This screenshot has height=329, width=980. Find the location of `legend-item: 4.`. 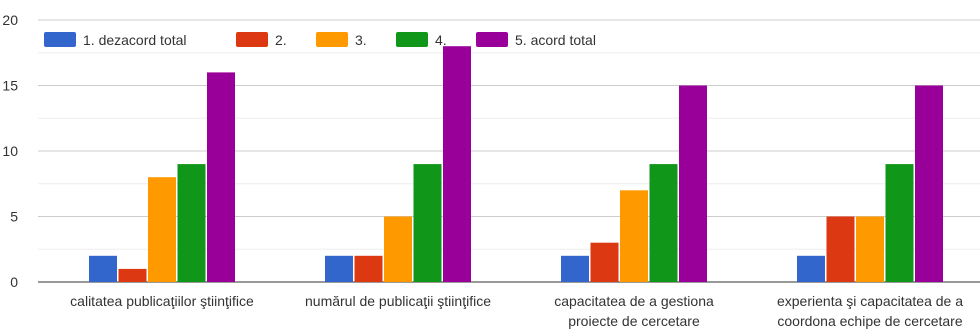

legend-item: 4. is located at coordinates (421, 40).